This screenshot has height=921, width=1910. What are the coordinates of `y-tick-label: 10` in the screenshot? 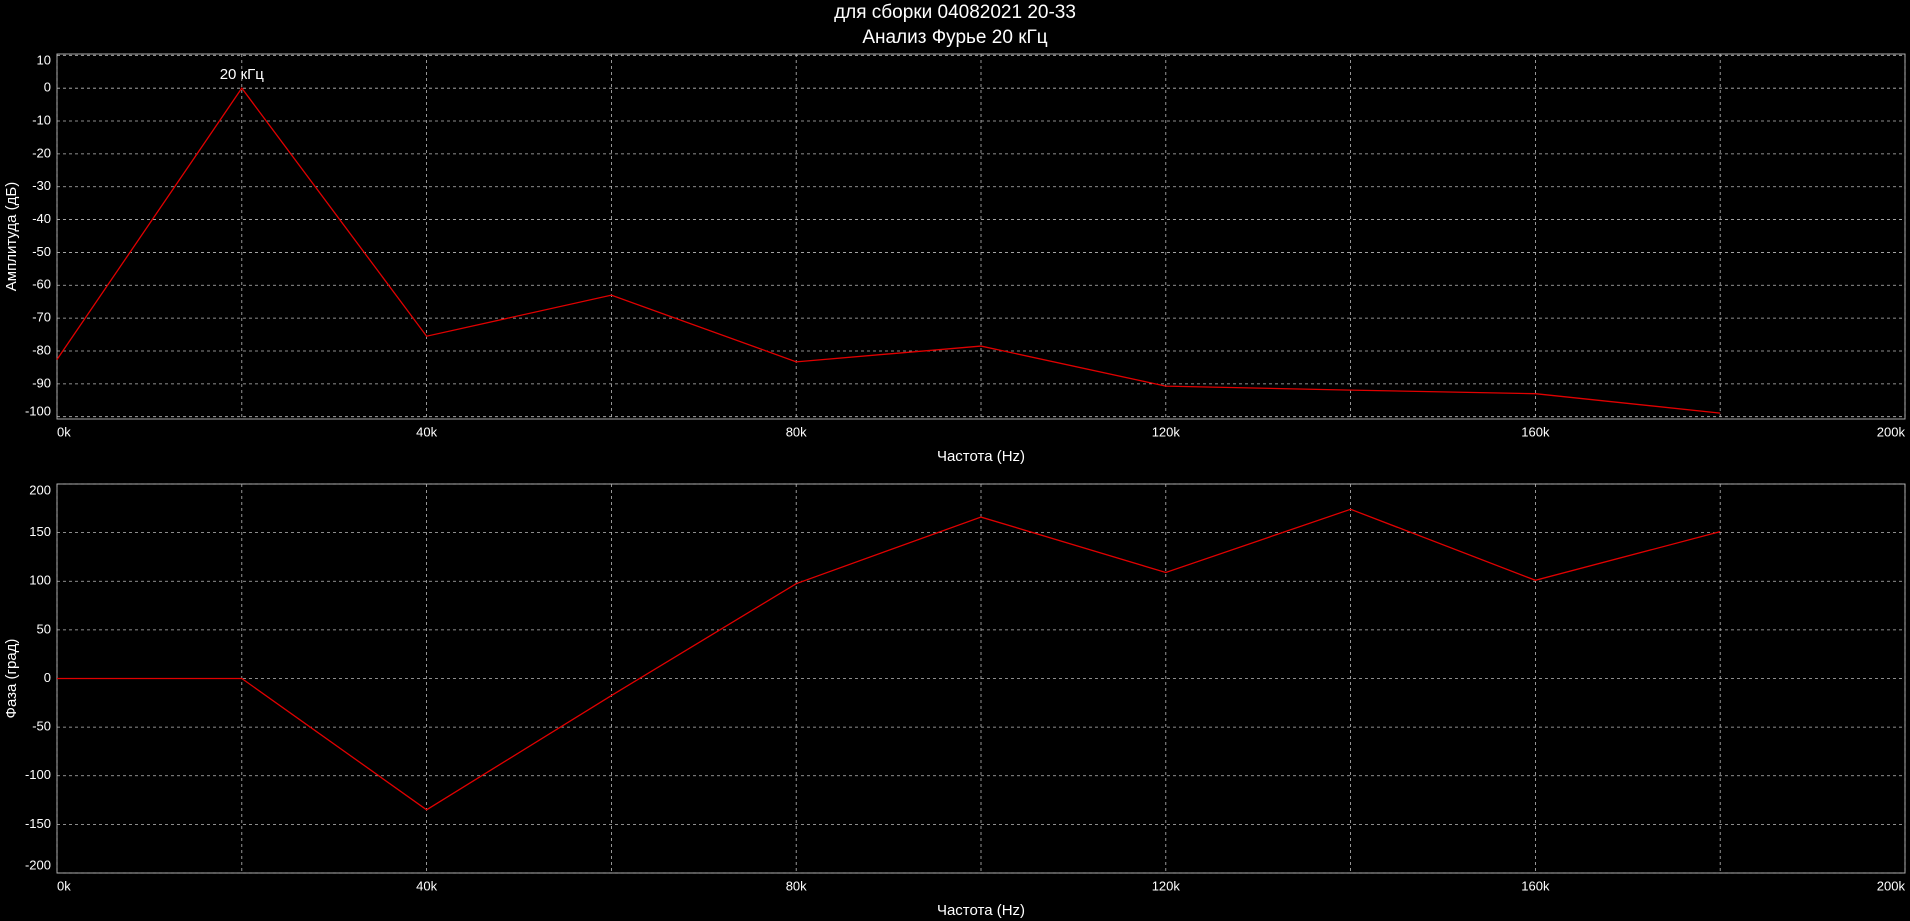 It's located at (44, 59).